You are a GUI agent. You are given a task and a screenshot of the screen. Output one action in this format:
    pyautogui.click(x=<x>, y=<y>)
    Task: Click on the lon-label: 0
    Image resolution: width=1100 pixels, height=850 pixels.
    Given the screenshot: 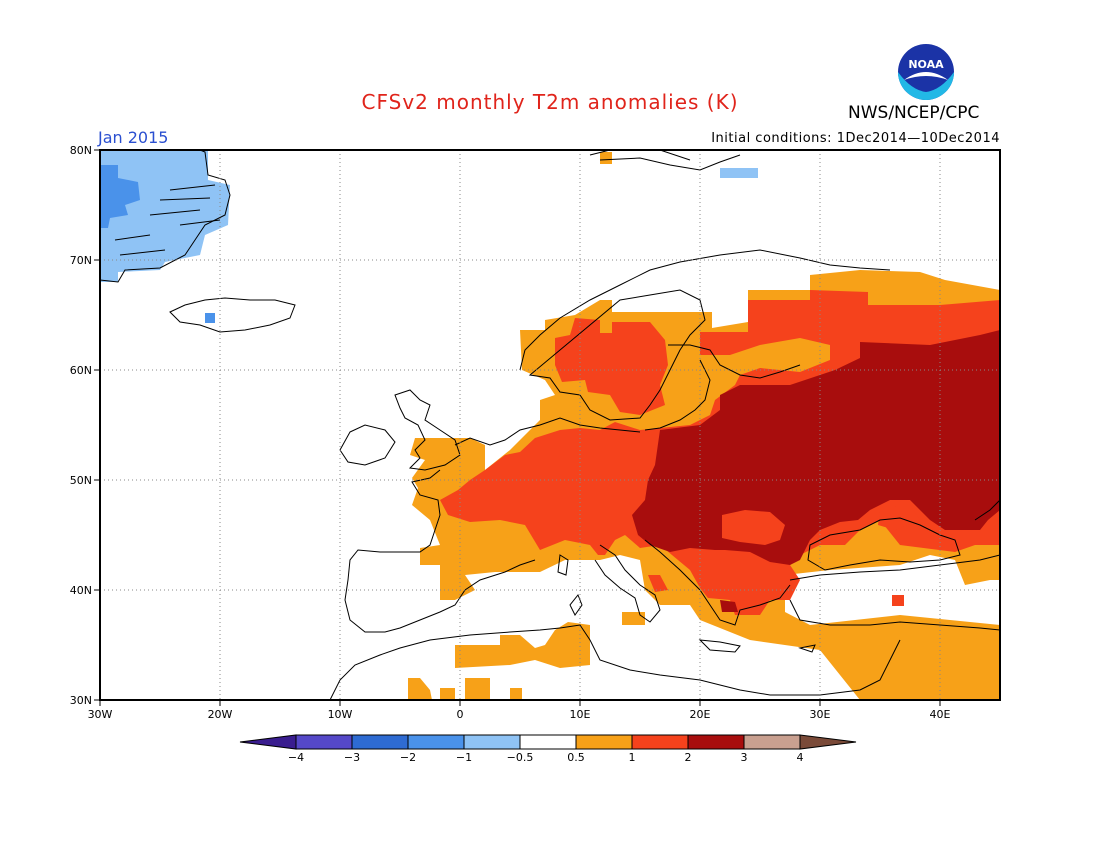 What is the action you would take?
    pyautogui.click(x=460, y=714)
    